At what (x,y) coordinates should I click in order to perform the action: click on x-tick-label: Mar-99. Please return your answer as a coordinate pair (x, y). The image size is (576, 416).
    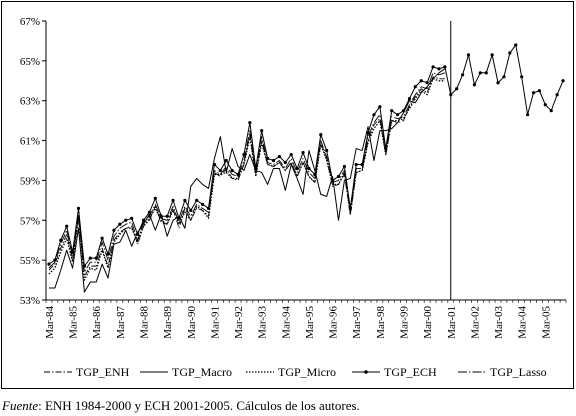
    Looking at the image, I should click on (405, 322).